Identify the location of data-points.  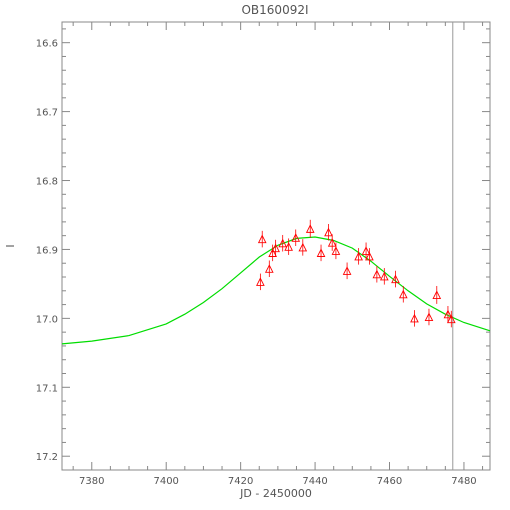
(356, 273).